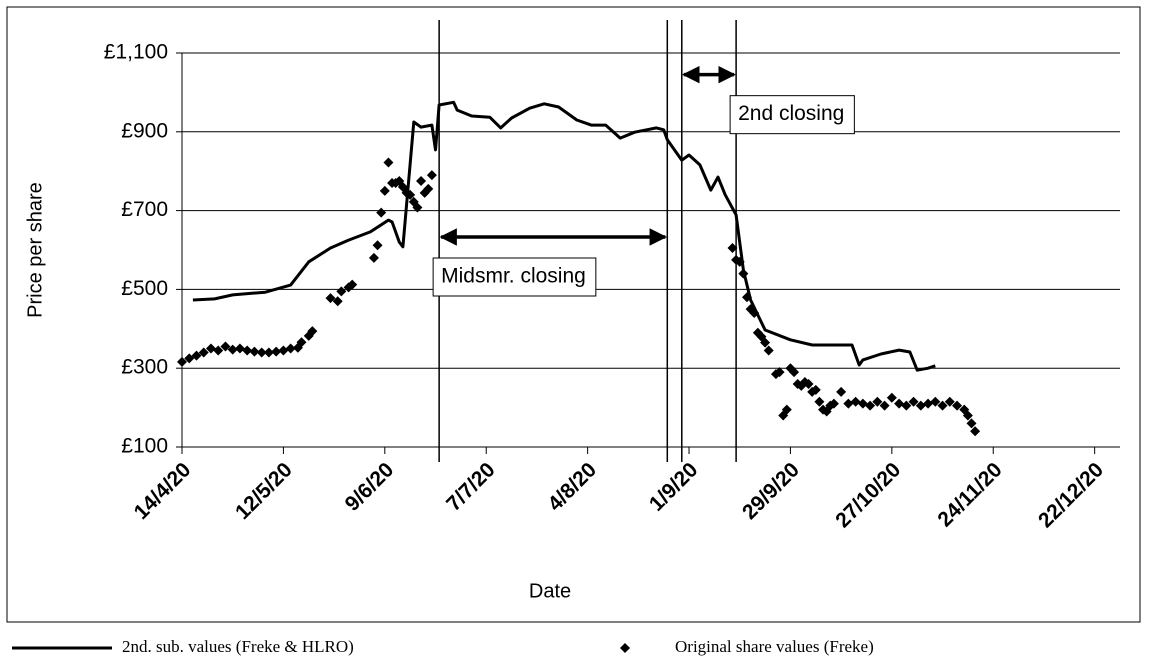  Describe the element at coordinates (144, 288) in the screenshot. I see `y-tick-label: £500` at that location.